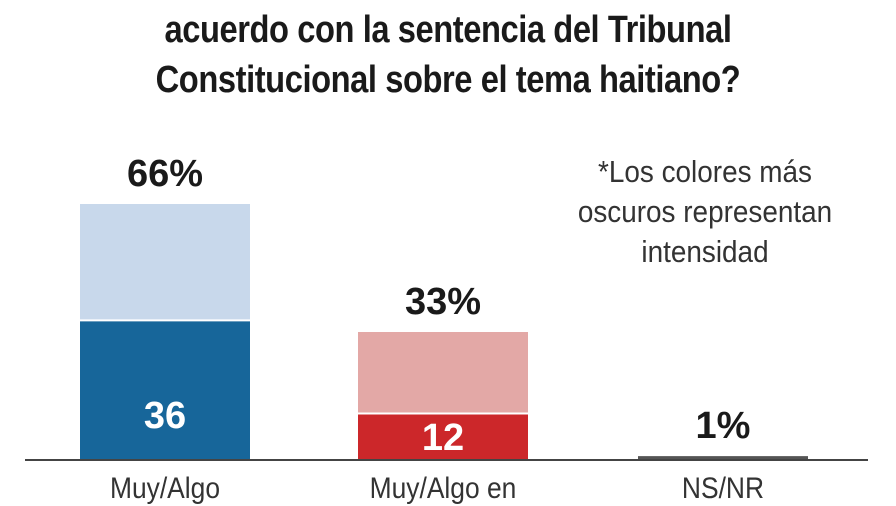 This screenshot has width=896, height=506. Describe the element at coordinates (448, 30) in the screenshot. I see `chart-title-line-1: acuerdo con la sentencia del Tribunal` at that location.